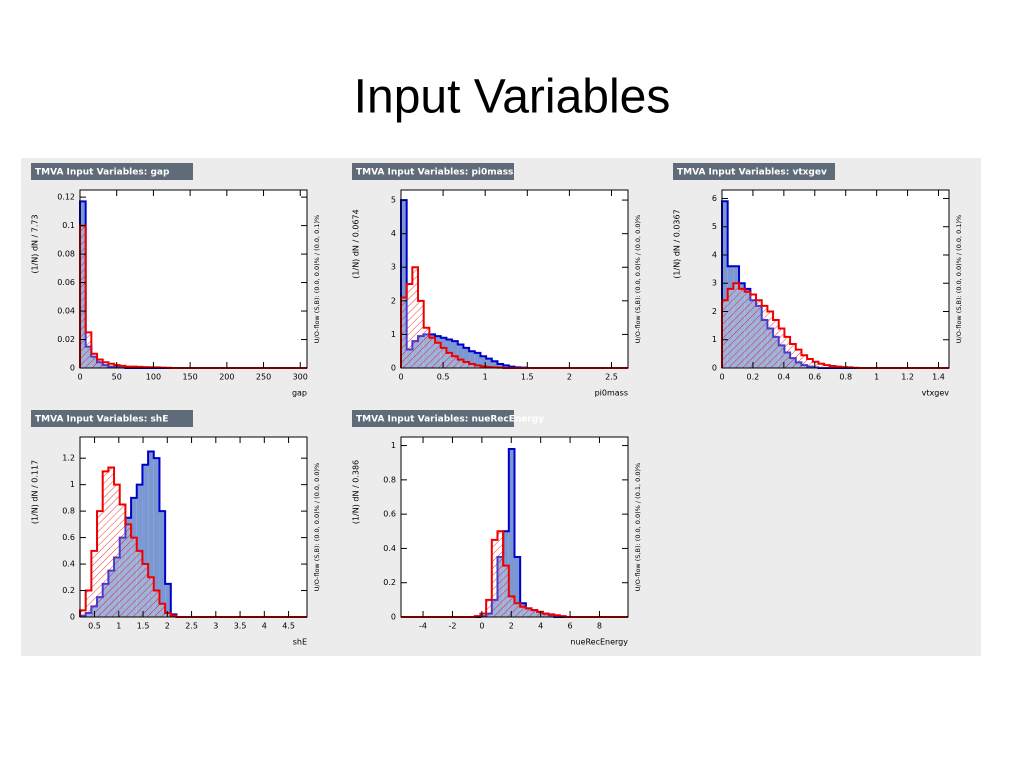  I want to click on x-tick-label: 150, so click(189, 377).